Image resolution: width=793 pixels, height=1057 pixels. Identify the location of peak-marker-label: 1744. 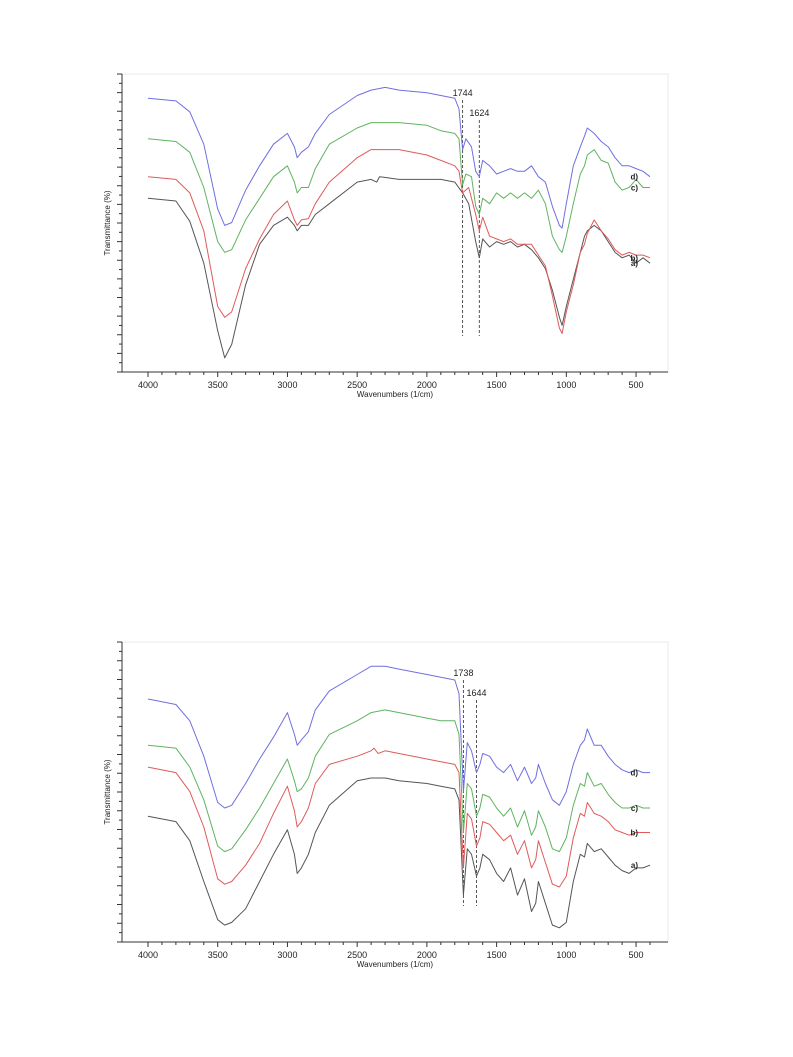
(463, 93).